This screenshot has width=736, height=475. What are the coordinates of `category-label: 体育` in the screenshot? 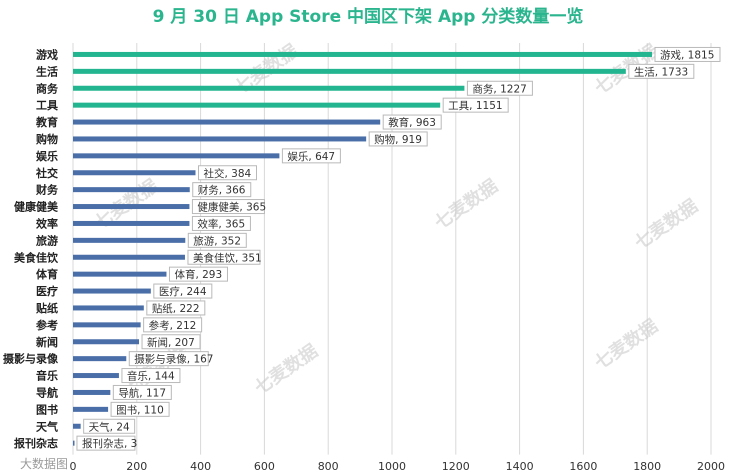 It's located at (47, 274).